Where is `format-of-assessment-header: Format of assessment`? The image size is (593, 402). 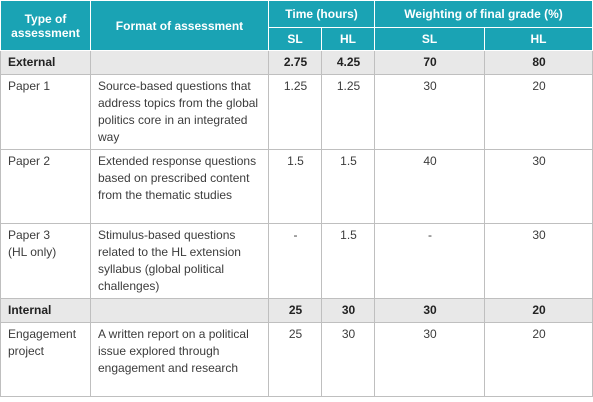 format-of-assessment-header: Format of assessment is located at coordinates (179, 25).